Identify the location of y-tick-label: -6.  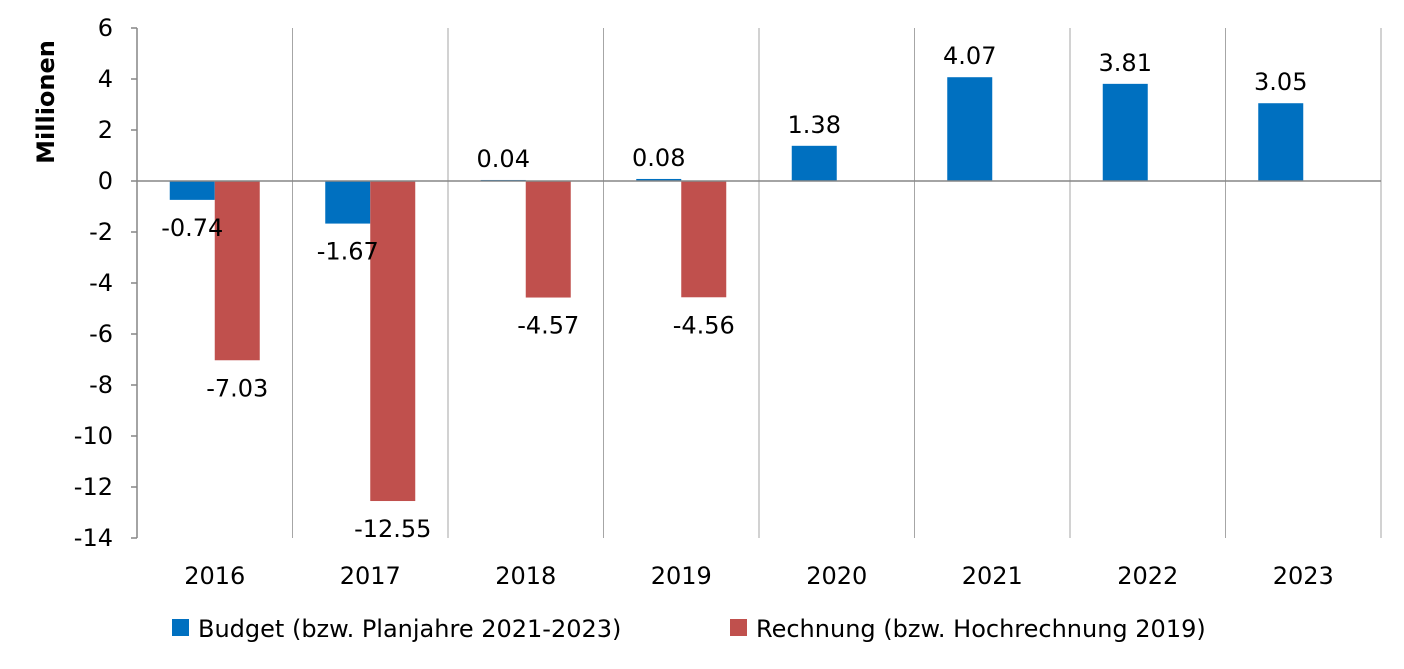
(101, 334).